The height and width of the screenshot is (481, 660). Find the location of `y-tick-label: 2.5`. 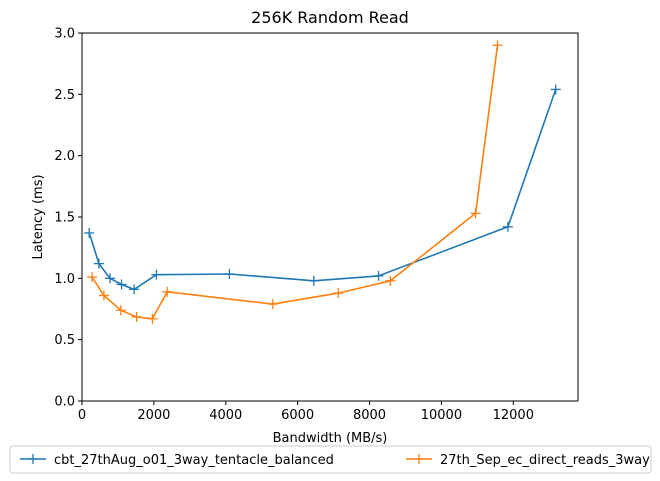

y-tick-label: 2.5 is located at coordinates (64, 95).